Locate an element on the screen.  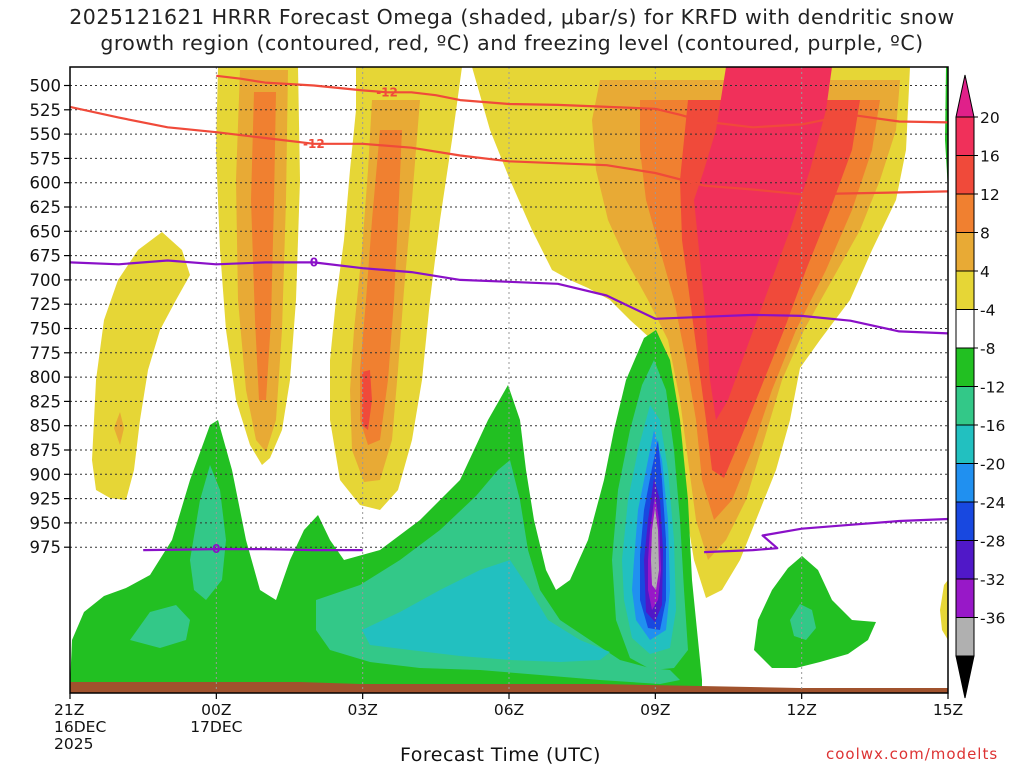
colorbar-bottom-cap is located at coordinates (965, 677).